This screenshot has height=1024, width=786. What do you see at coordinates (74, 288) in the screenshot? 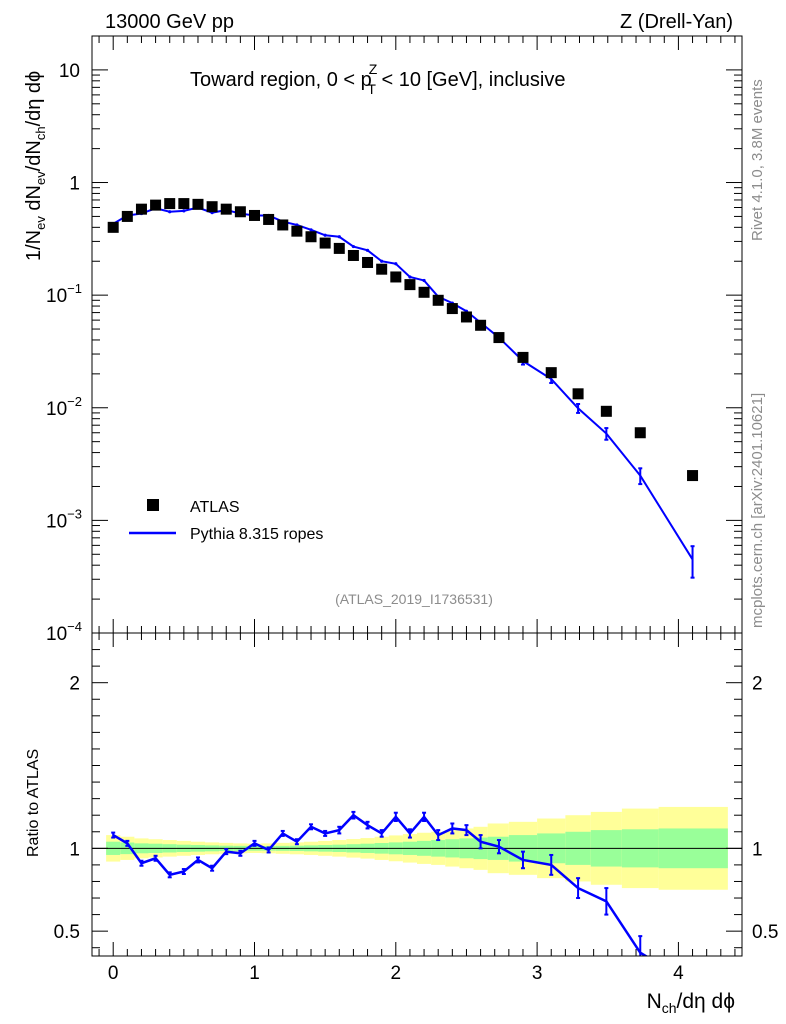
I see `y-tick-exponent: −1` at bounding box center [74, 288].